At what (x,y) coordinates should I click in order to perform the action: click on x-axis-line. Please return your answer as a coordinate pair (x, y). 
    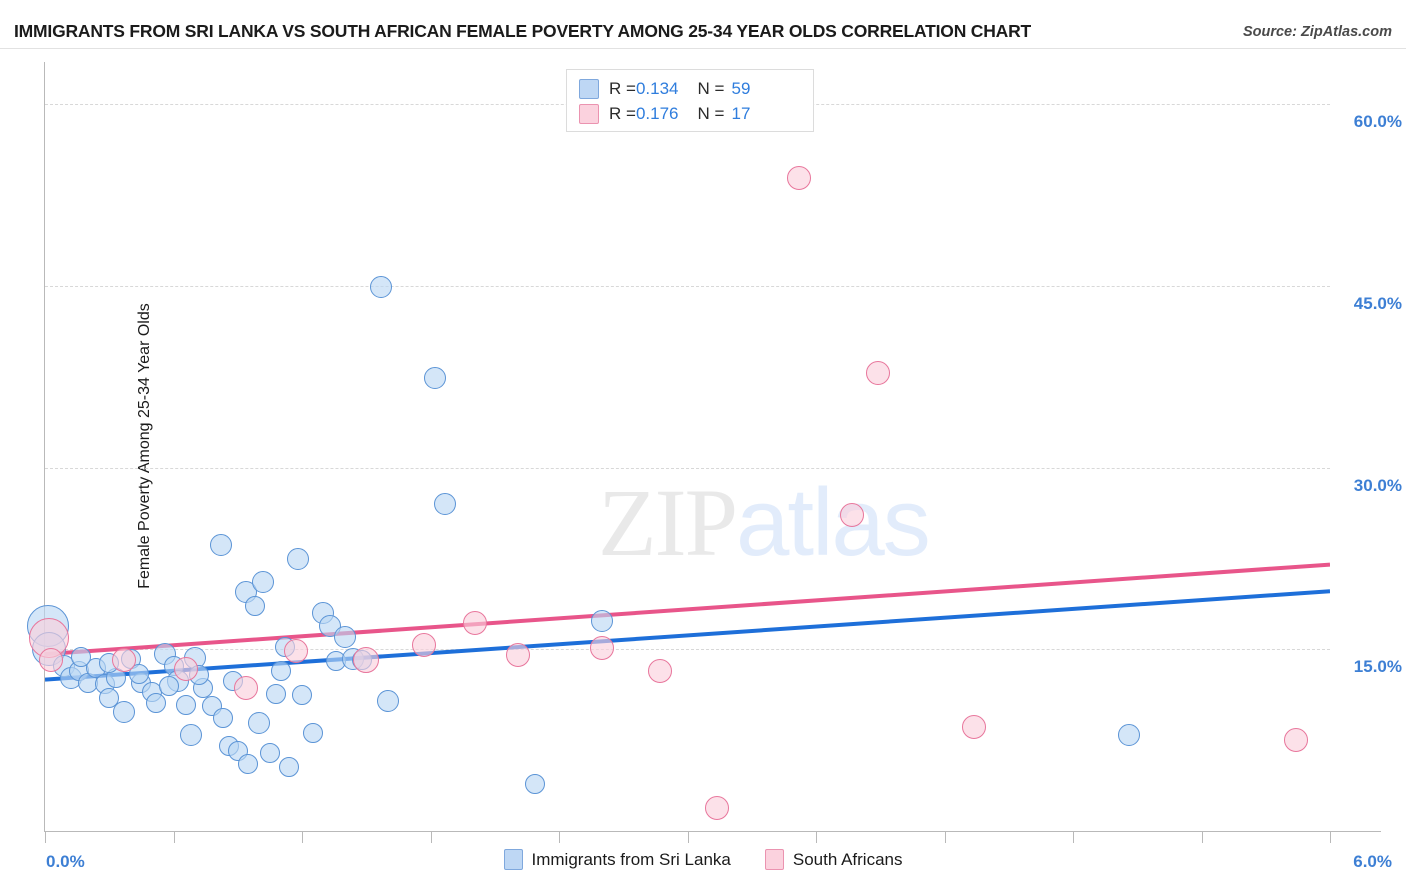
    Looking at the image, I should click on (712, 831).